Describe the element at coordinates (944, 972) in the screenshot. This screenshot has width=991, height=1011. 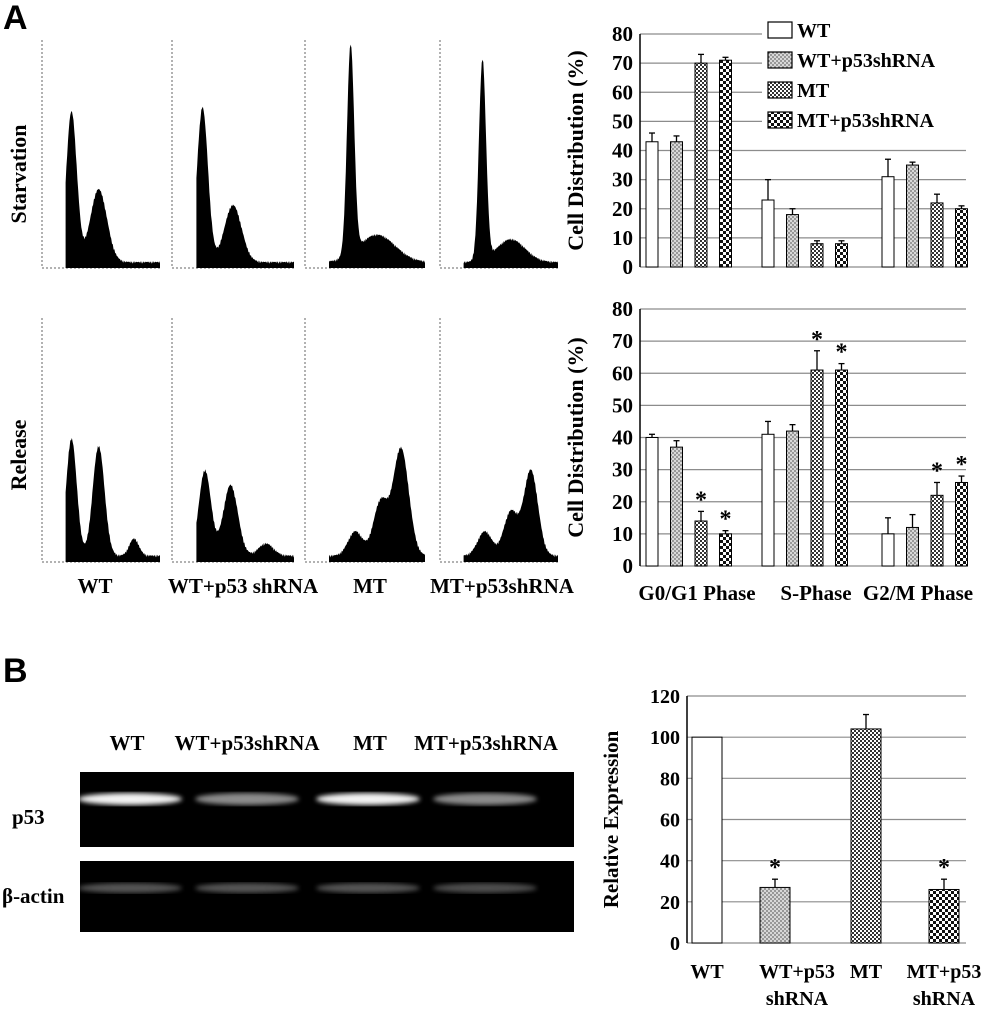
I see `x-category-label: MT+p53` at that location.